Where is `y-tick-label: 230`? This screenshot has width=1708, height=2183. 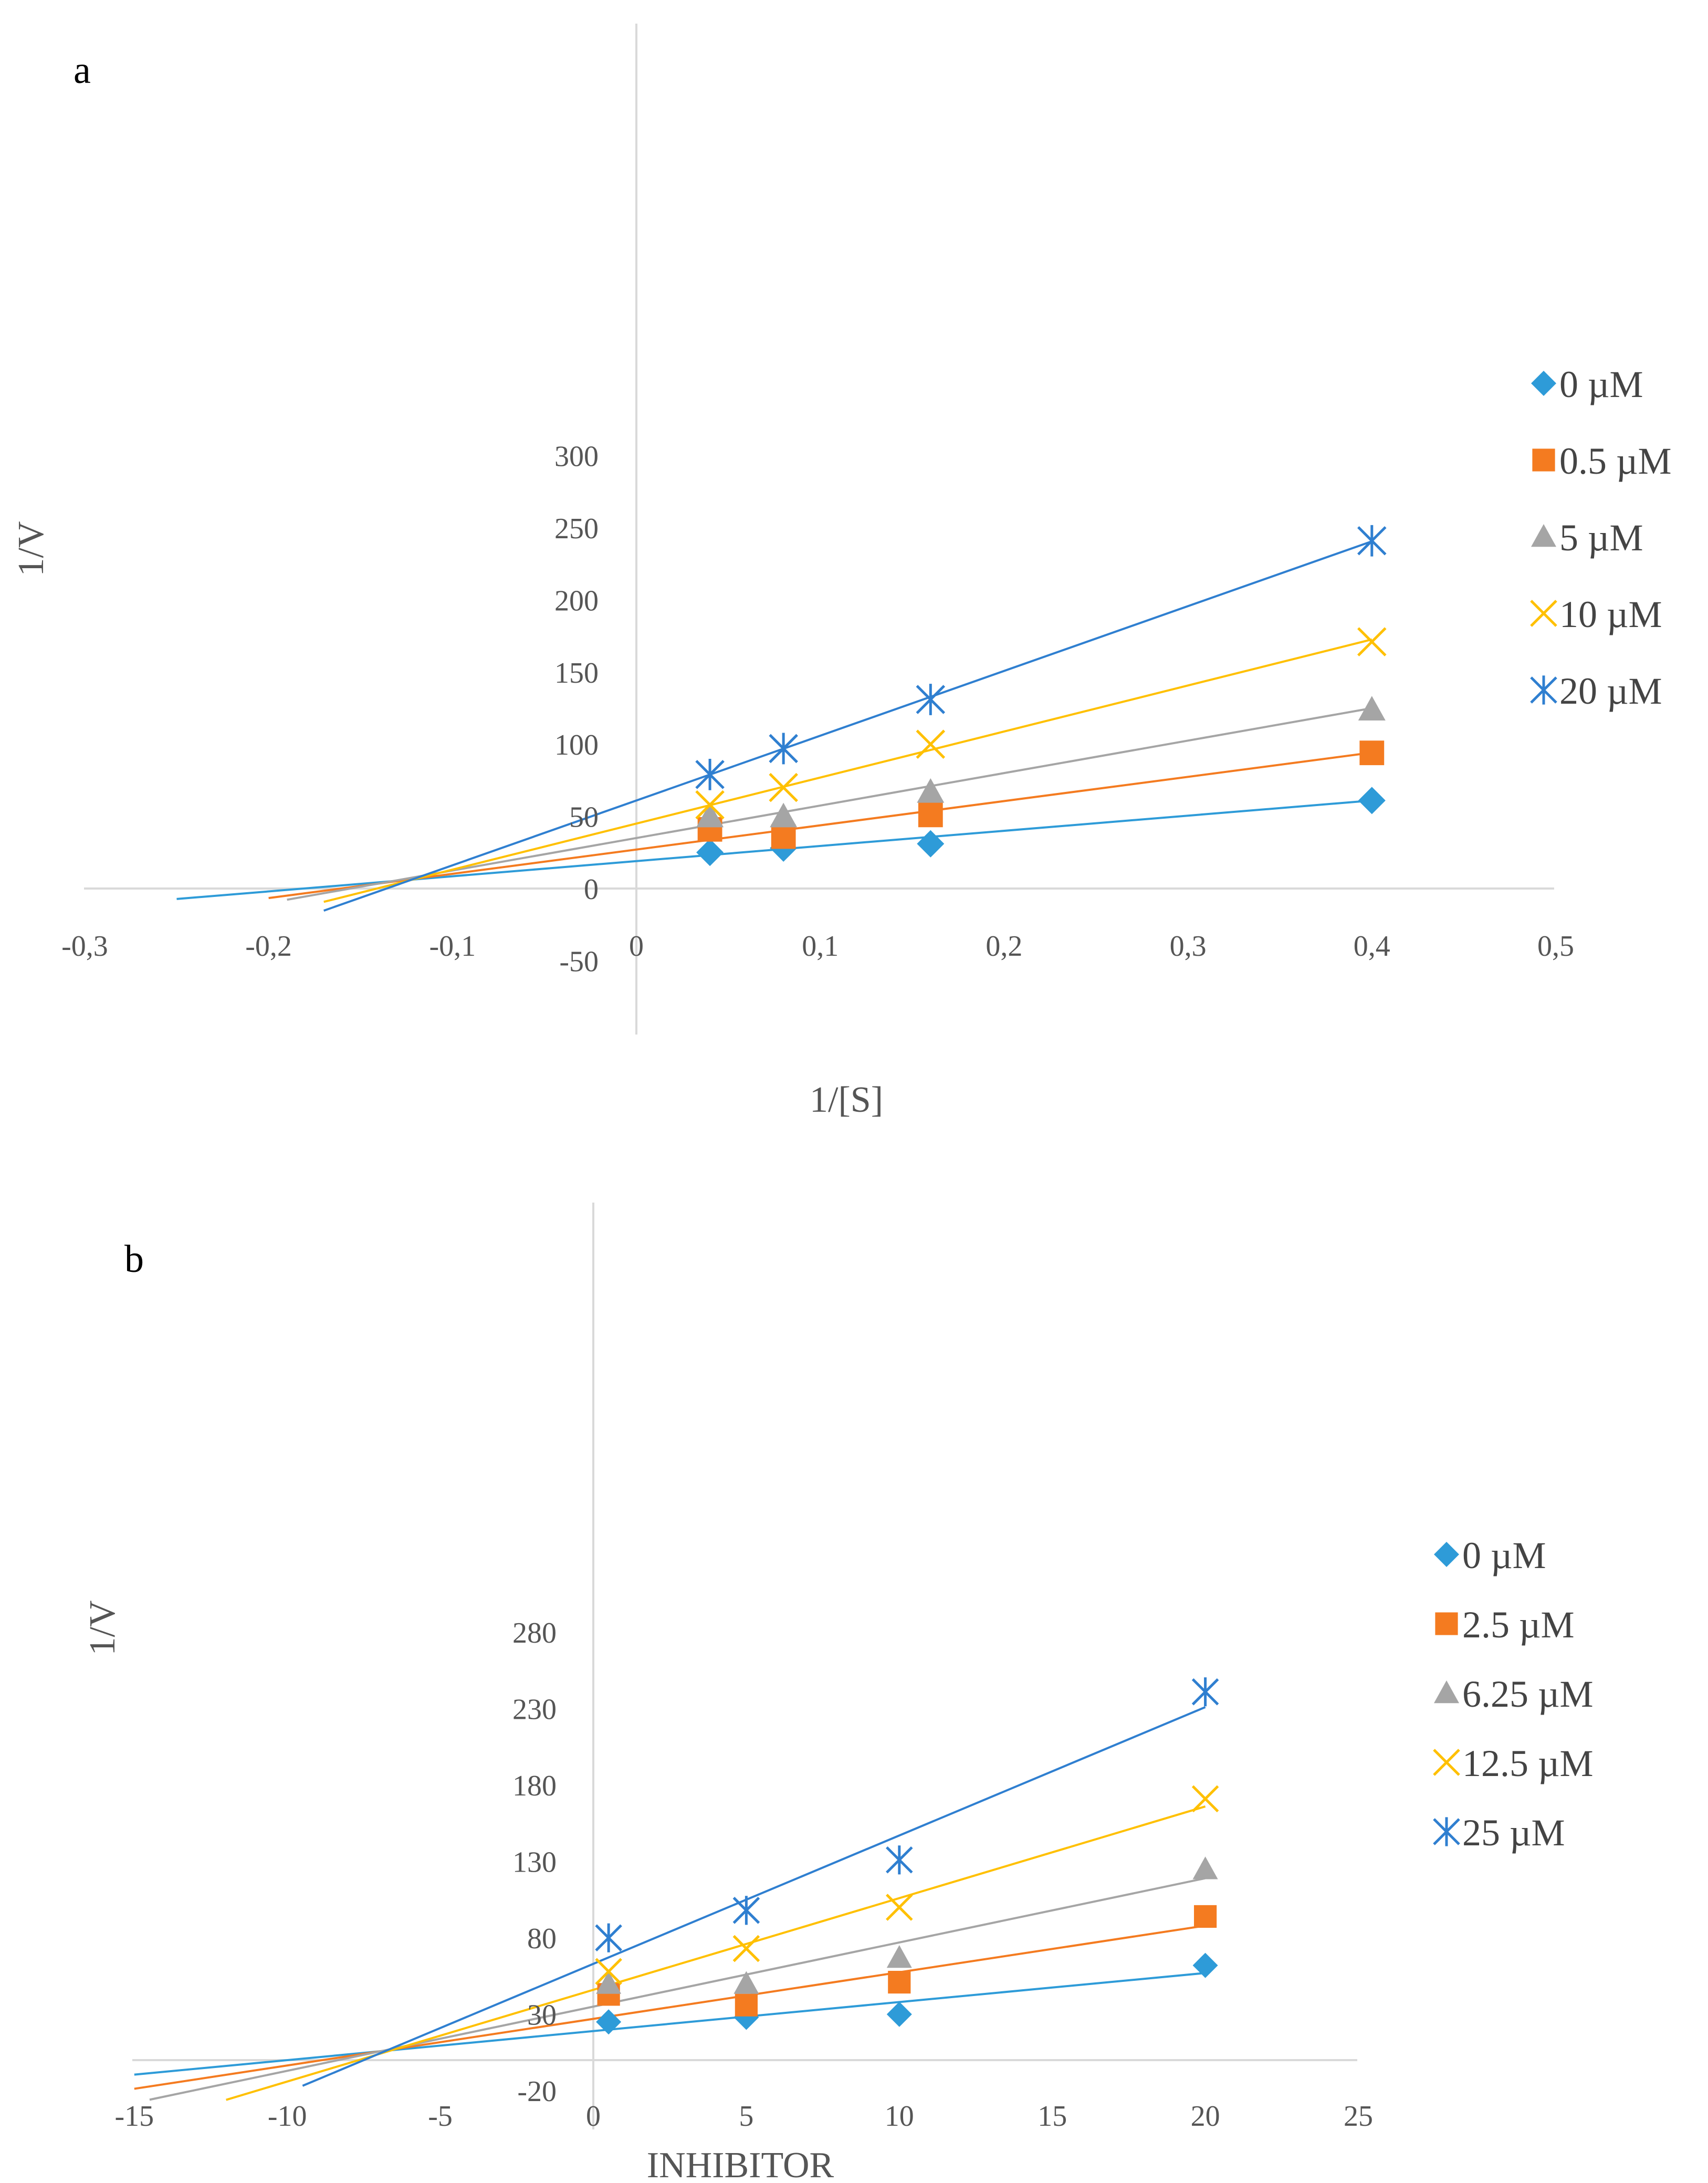 y-tick-label: 230 is located at coordinates (534, 1710).